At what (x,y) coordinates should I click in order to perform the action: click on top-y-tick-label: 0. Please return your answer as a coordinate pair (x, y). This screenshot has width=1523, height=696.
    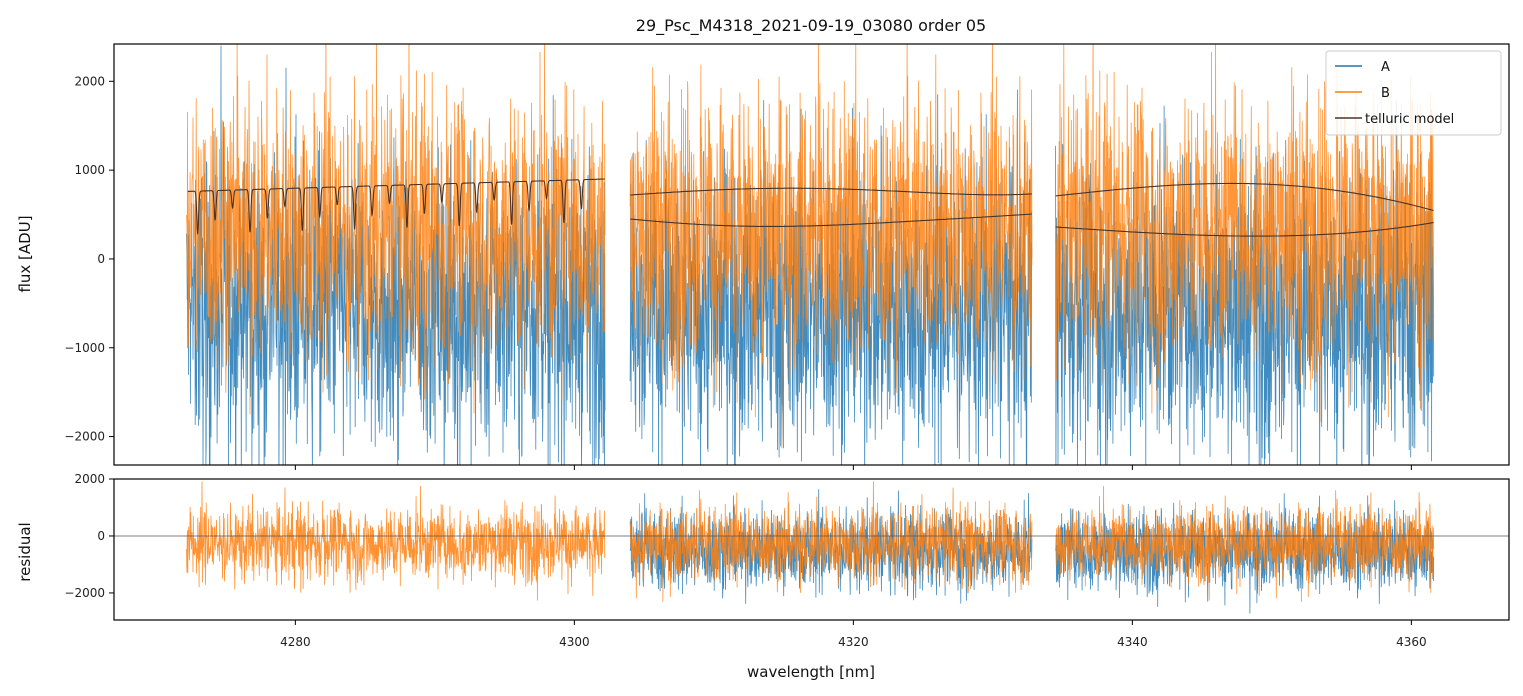
    Looking at the image, I should click on (101, 259).